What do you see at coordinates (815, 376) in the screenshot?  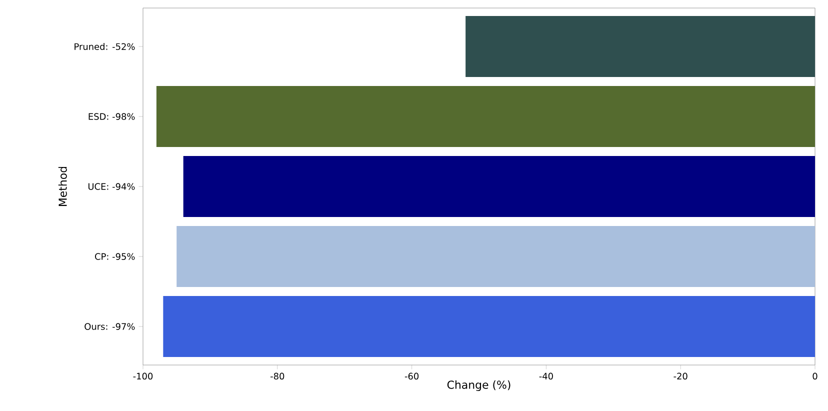 I see `x-tick-label: 0` at bounding box center [815, 376].